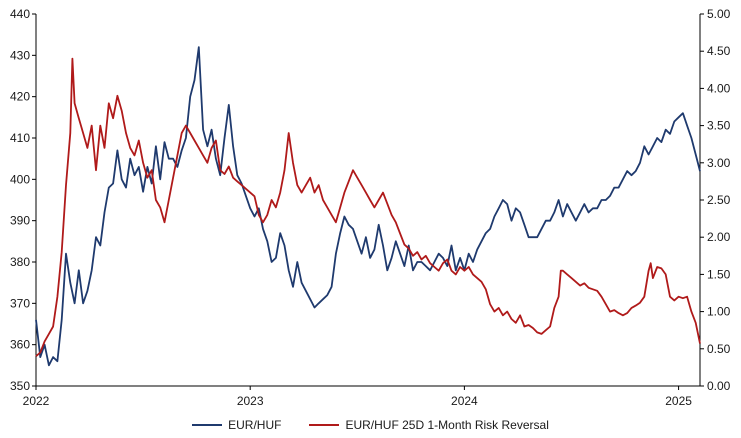 This screenshot has height=438, width=741. I want to click on legend-swatch-eurhuf, so click(207, 425).